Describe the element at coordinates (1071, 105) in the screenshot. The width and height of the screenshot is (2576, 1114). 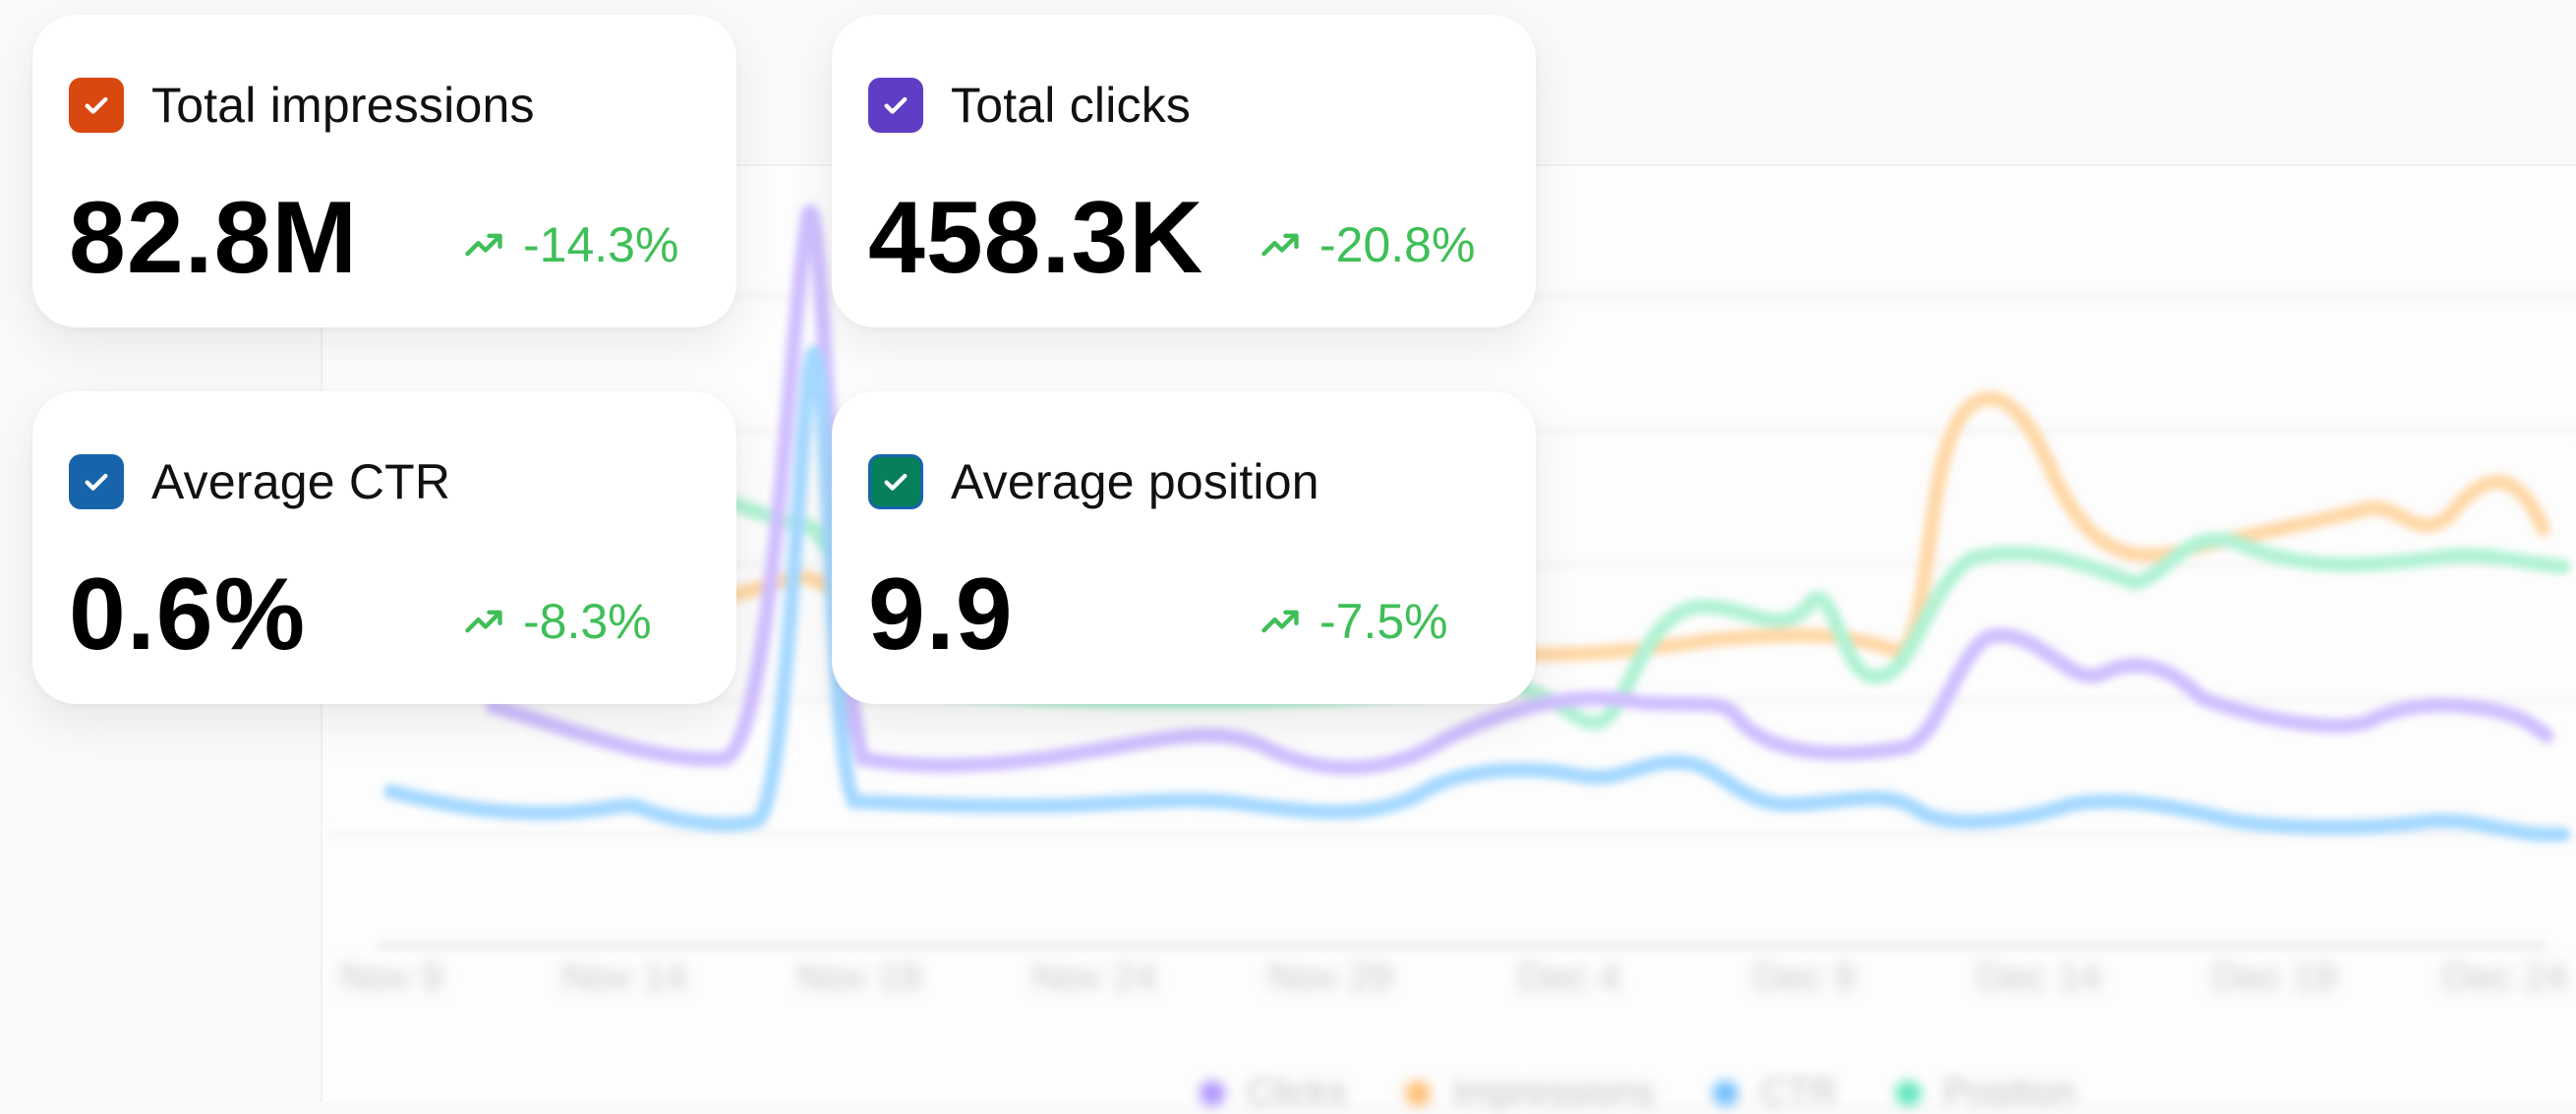
I see `metric-label: Total clicks` at that location.